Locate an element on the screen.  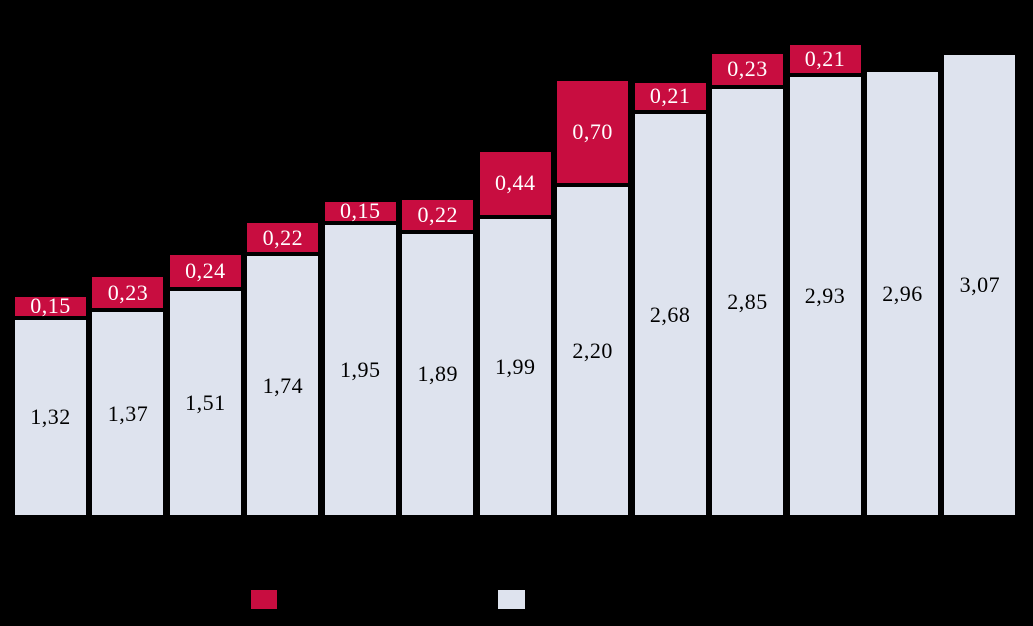
bar-base-segment: 3,07 is located at coordinates (980, 285).